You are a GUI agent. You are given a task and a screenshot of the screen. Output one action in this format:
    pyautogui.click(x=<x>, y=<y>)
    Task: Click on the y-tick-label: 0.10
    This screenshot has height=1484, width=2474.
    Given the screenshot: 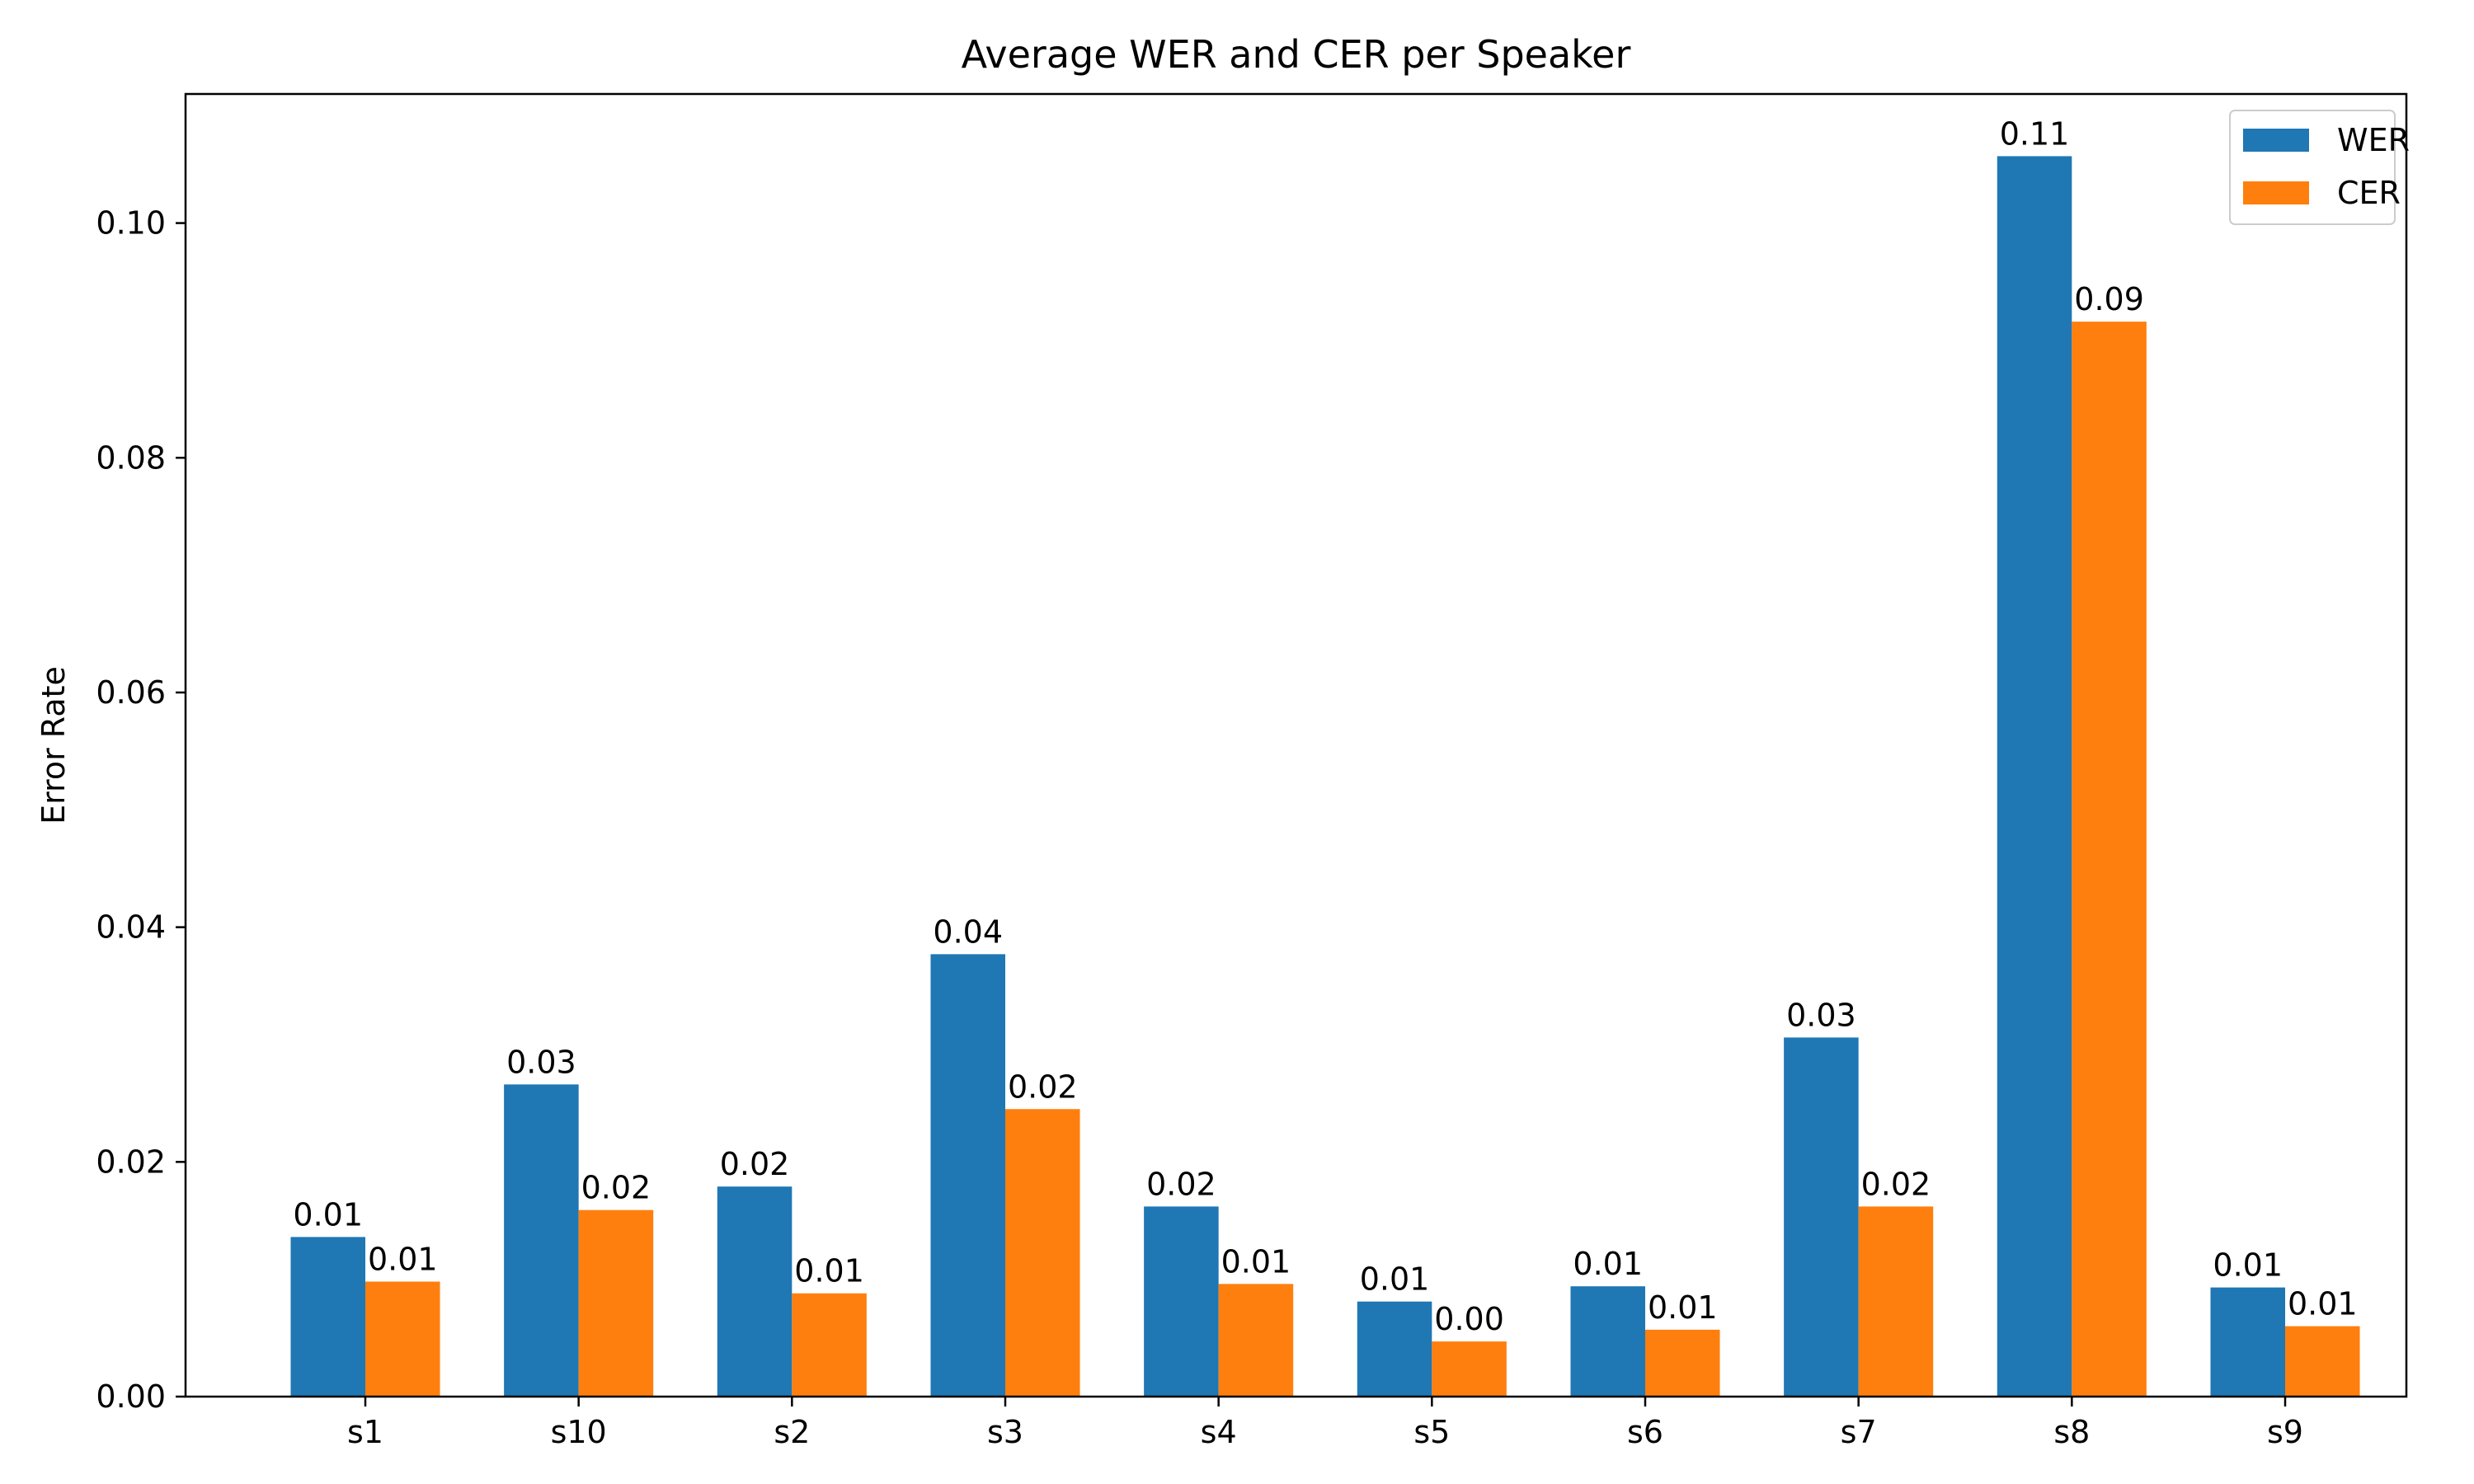 What is the action you would take?
    pyautogui.click(x=131, y=223)
    